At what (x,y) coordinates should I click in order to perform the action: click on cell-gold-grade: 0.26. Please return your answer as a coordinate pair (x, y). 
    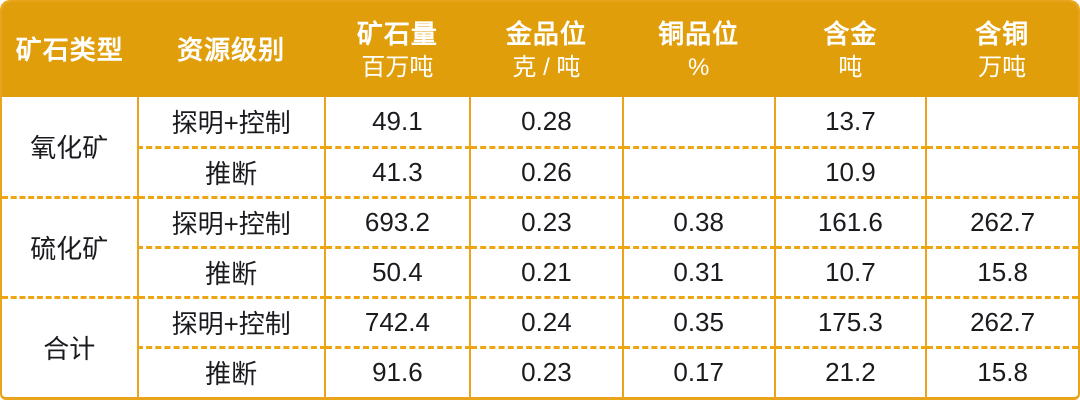
    Looking at the image, I should click on (546, 173).